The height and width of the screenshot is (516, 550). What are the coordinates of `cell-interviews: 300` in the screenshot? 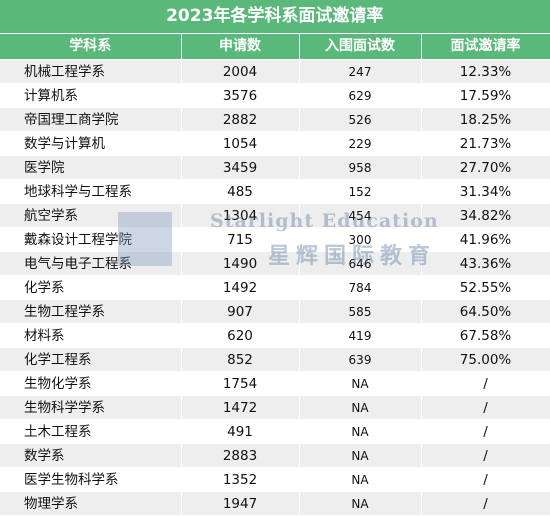 It's located at (360, 239).